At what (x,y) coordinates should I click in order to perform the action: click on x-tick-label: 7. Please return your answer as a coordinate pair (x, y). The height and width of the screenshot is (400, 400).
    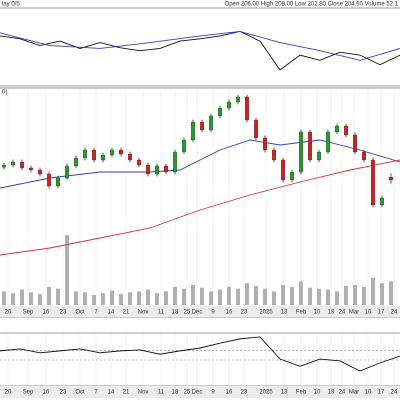
    Looking at the image, I should click on (96, 313).